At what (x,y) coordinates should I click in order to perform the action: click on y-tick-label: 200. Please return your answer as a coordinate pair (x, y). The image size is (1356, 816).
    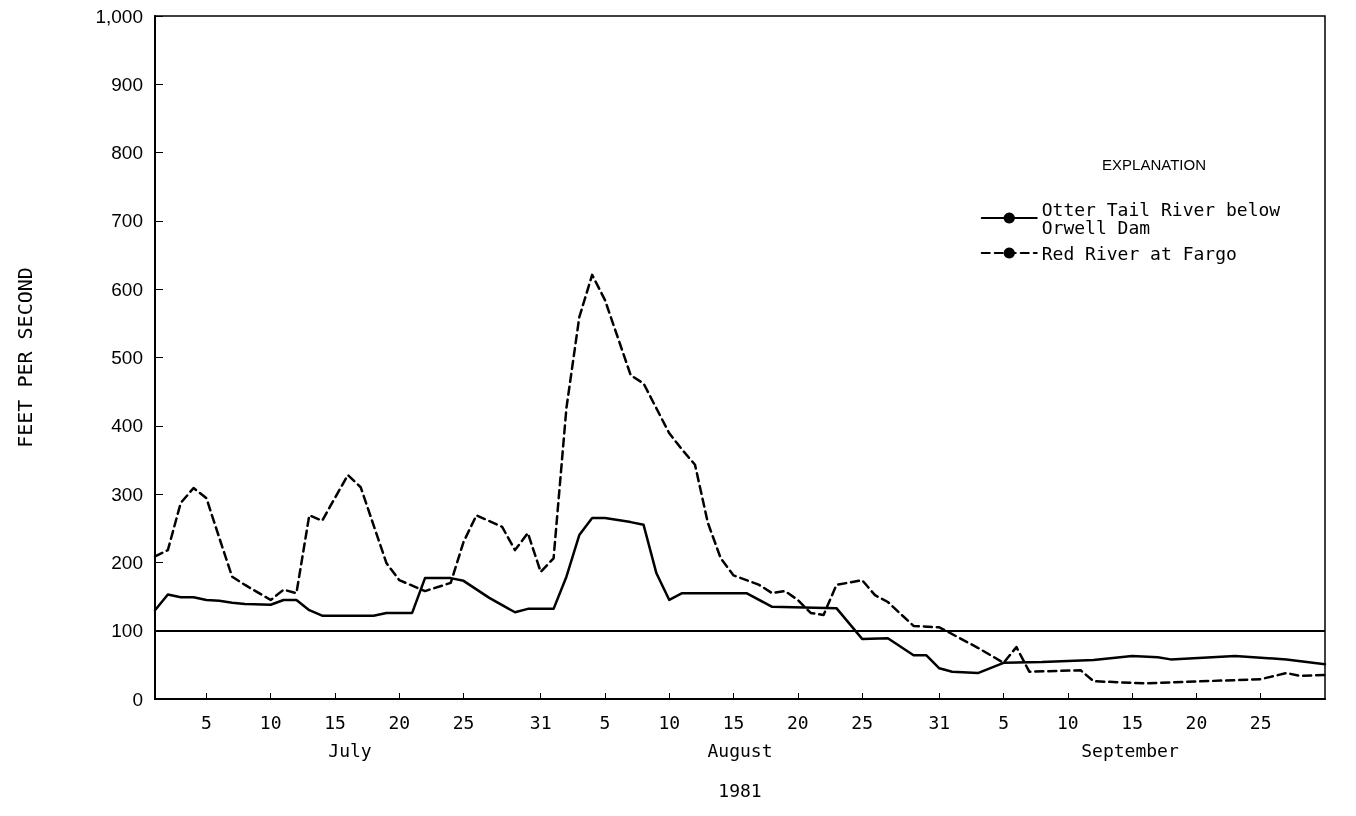
    Looking at the image, I should click on (127, 562).